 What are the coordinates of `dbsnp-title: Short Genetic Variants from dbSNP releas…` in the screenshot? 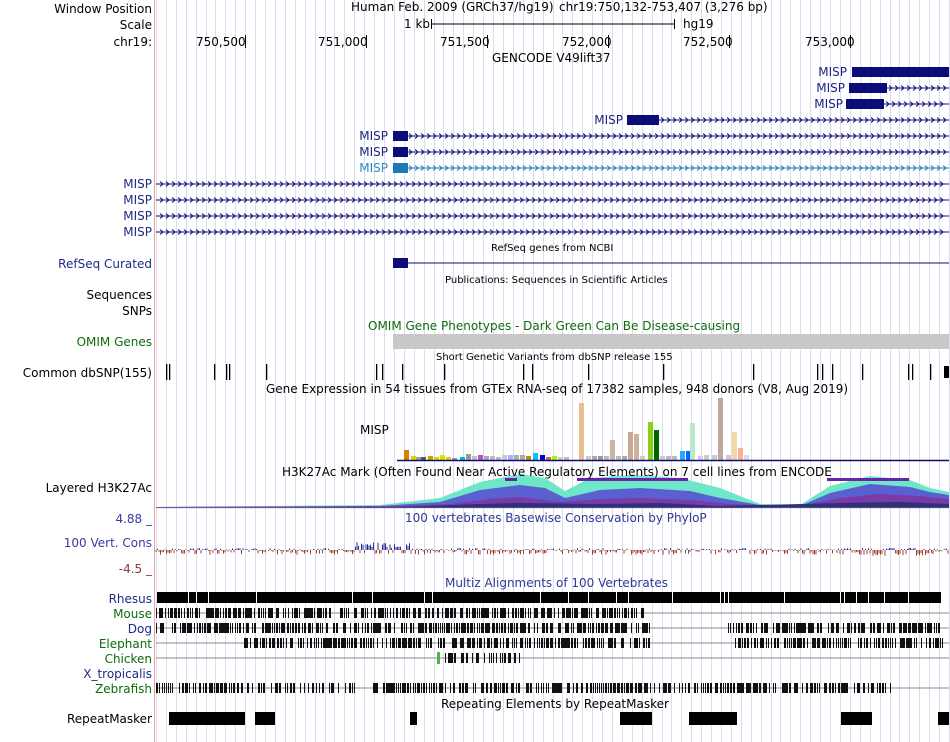 It's located at (554, 357).